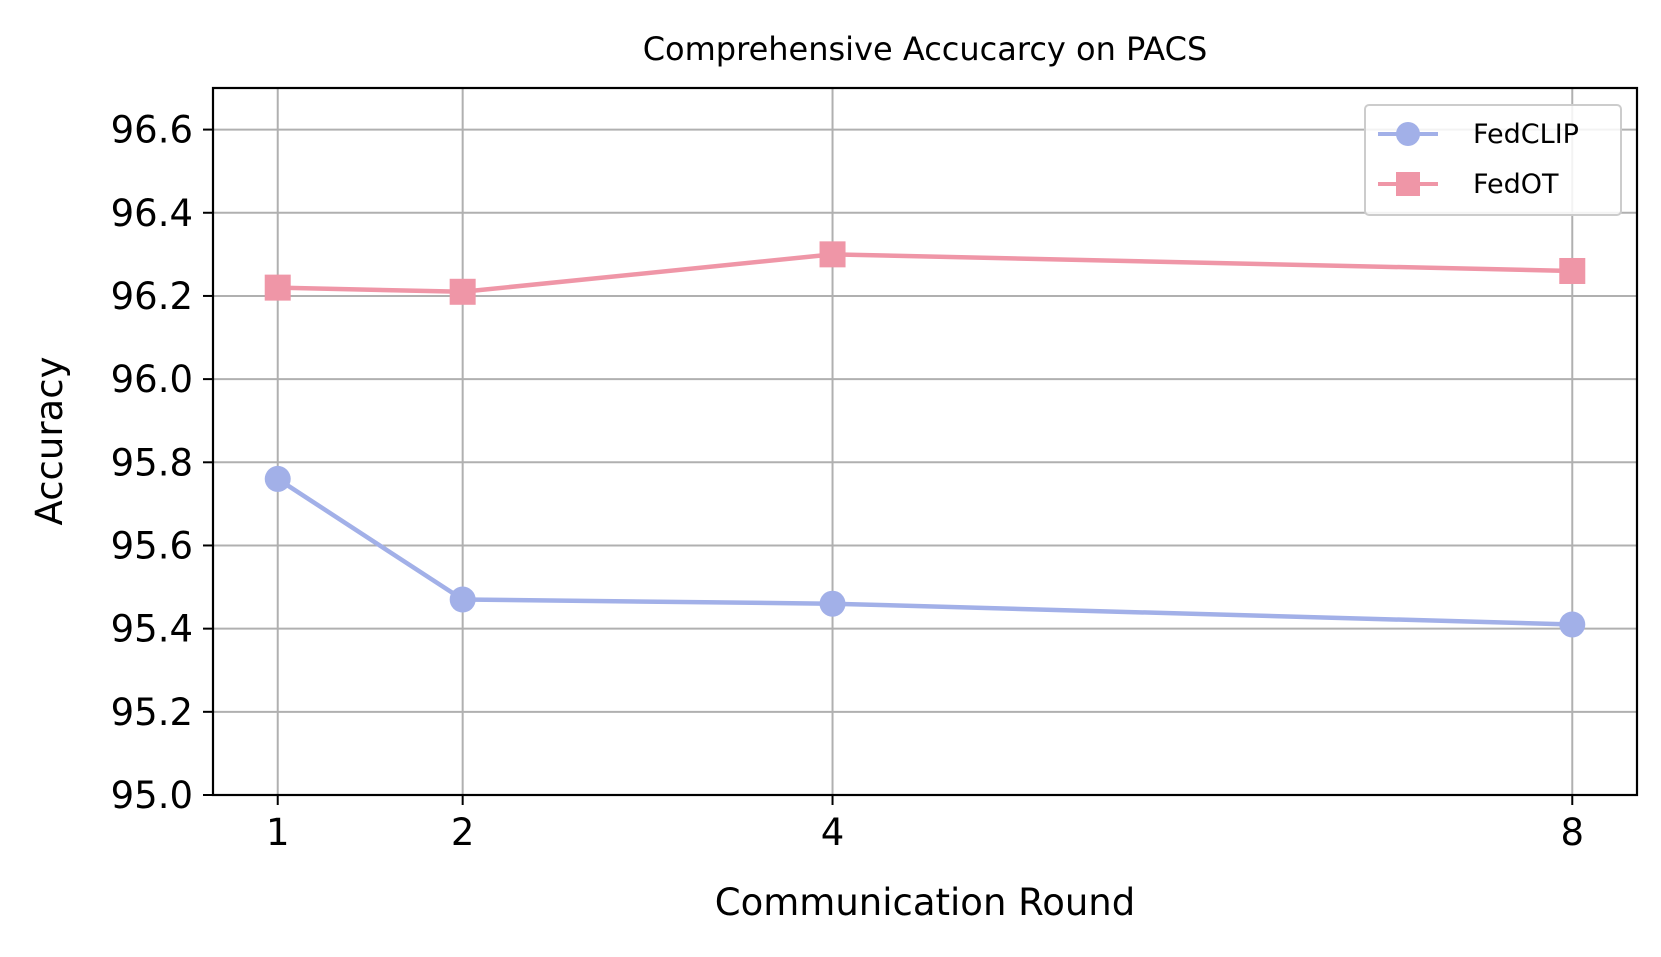 Image resolution: width=1661 pixels, height=957 pixels. I want to click on y-tick-label: 95.2, so click(152, 712).